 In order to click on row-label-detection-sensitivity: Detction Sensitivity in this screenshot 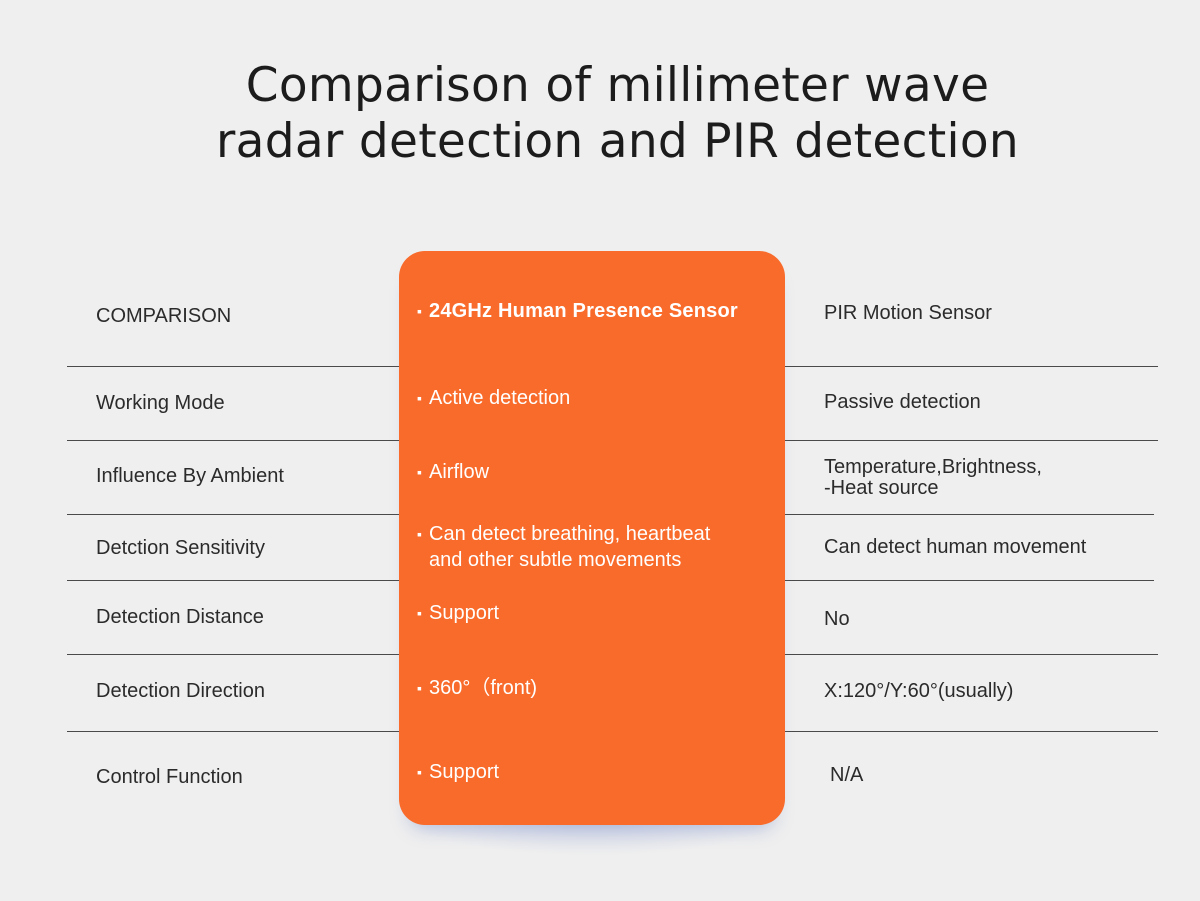, I will do `click(180, 548)`.